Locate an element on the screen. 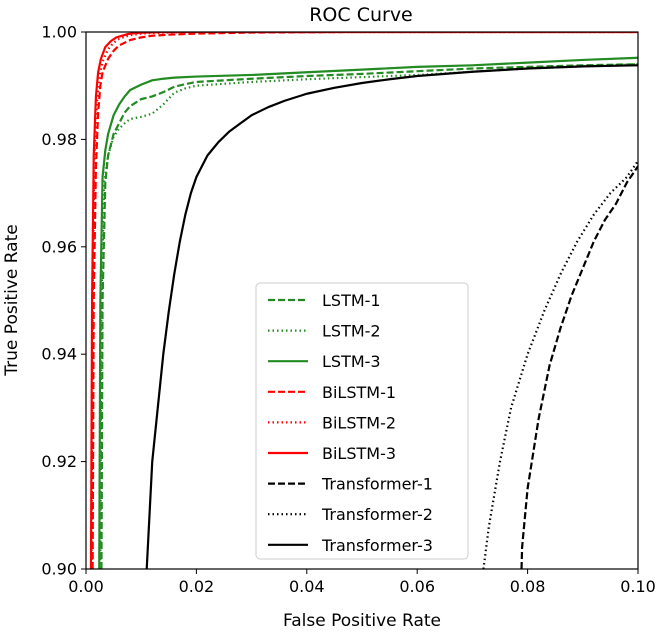 The height and width of the screenshot is (633, 664). y-axis-title: True Positive Rate is located at coordinates (12, 300).